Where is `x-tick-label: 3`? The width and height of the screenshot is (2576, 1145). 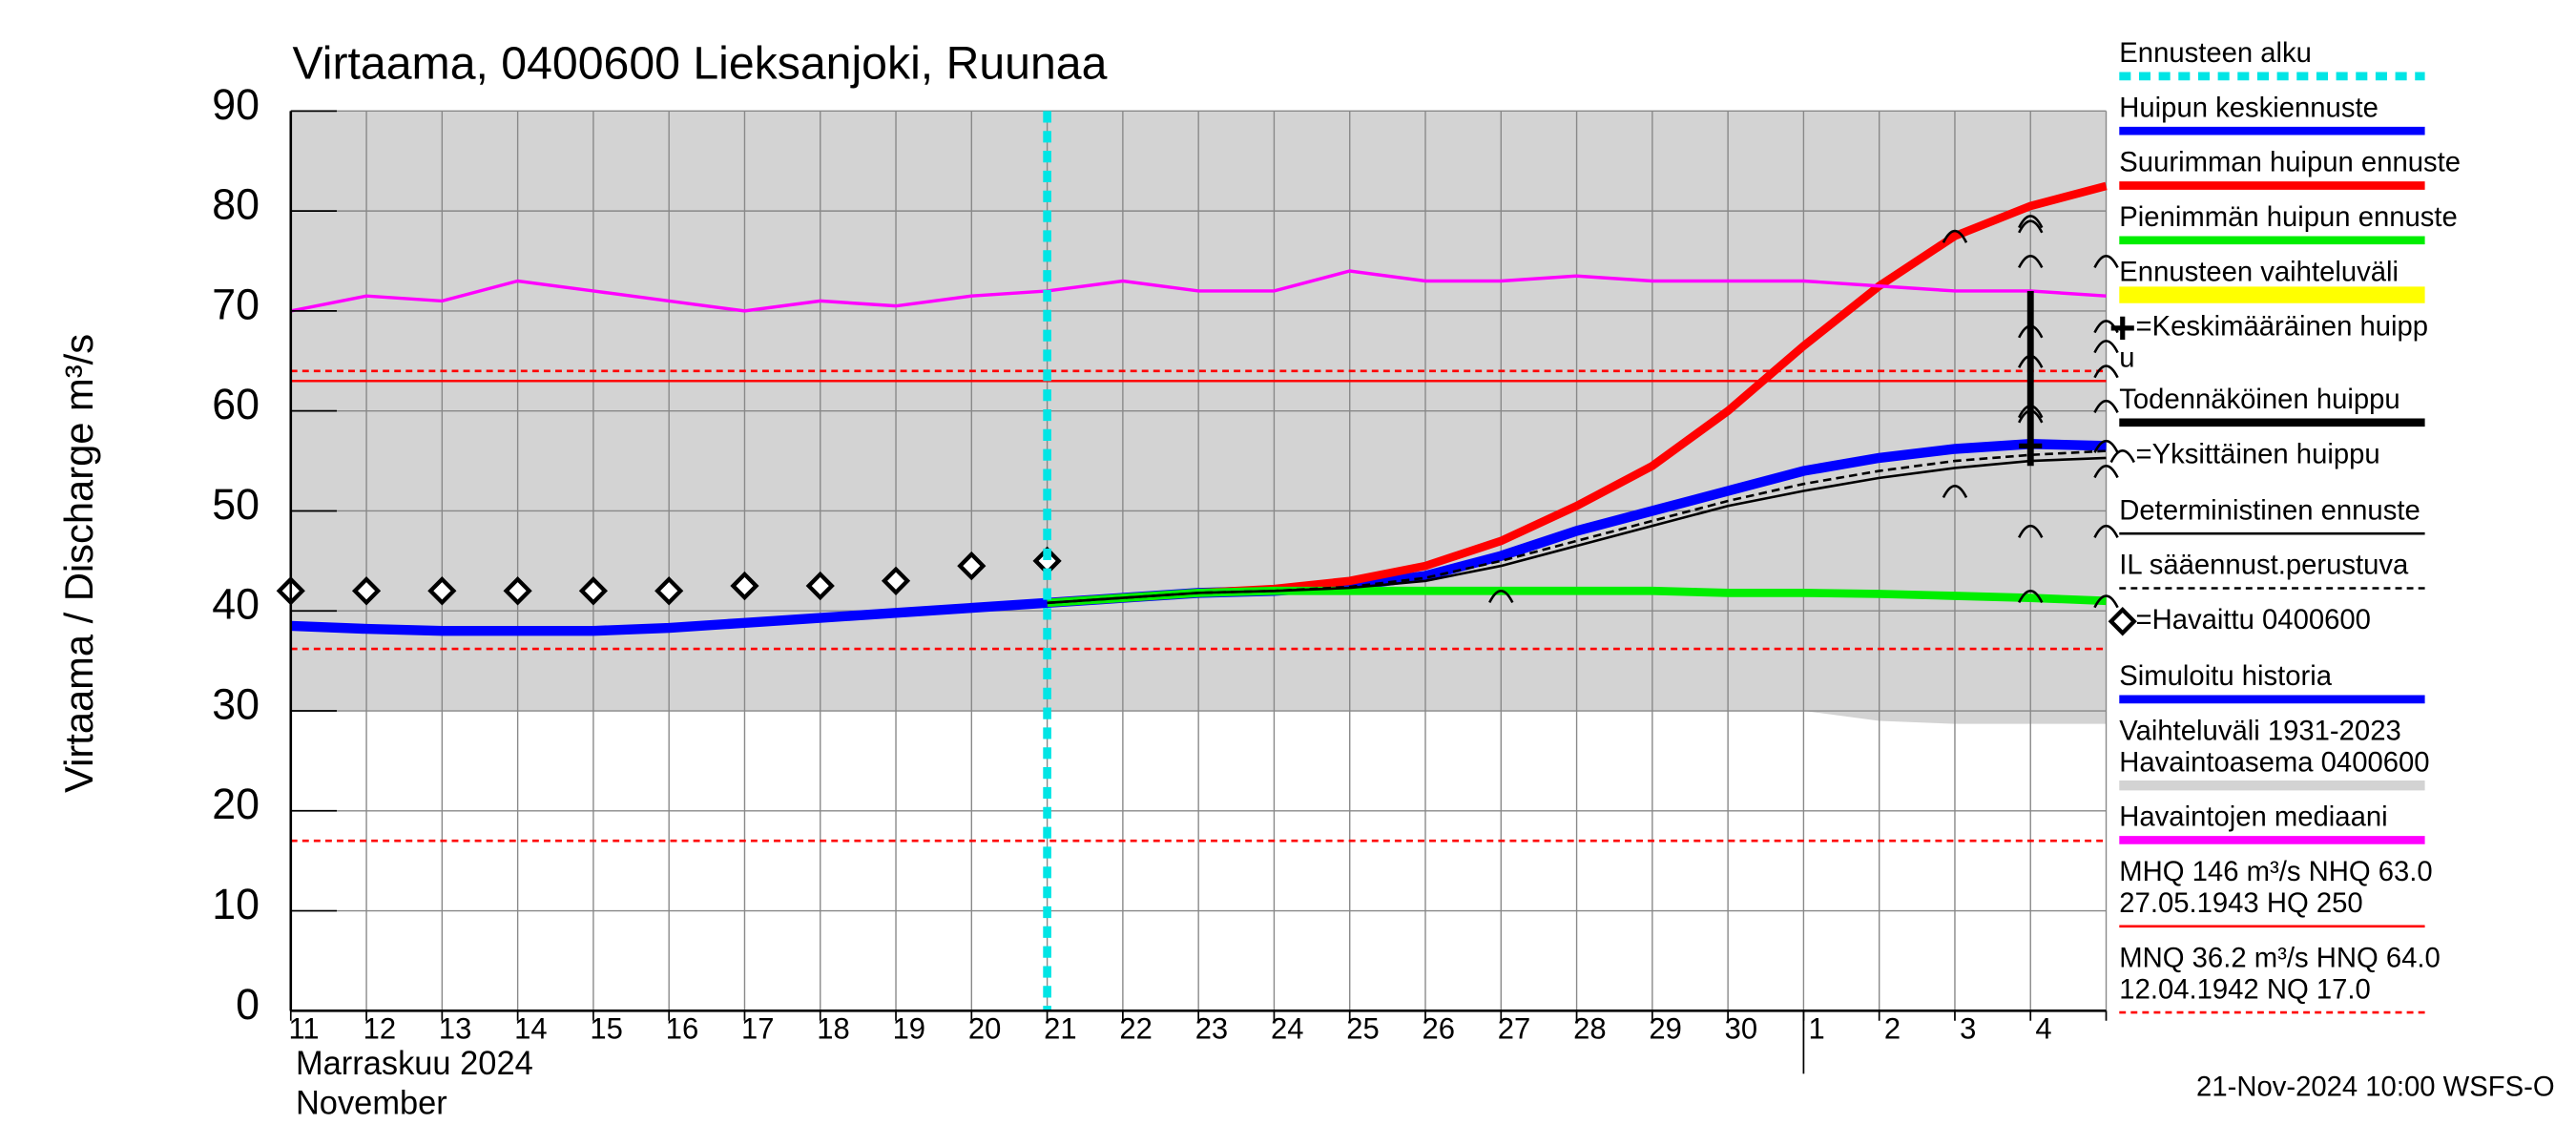 x-tick-label: 3 is located at coordinates (1968, 1028).